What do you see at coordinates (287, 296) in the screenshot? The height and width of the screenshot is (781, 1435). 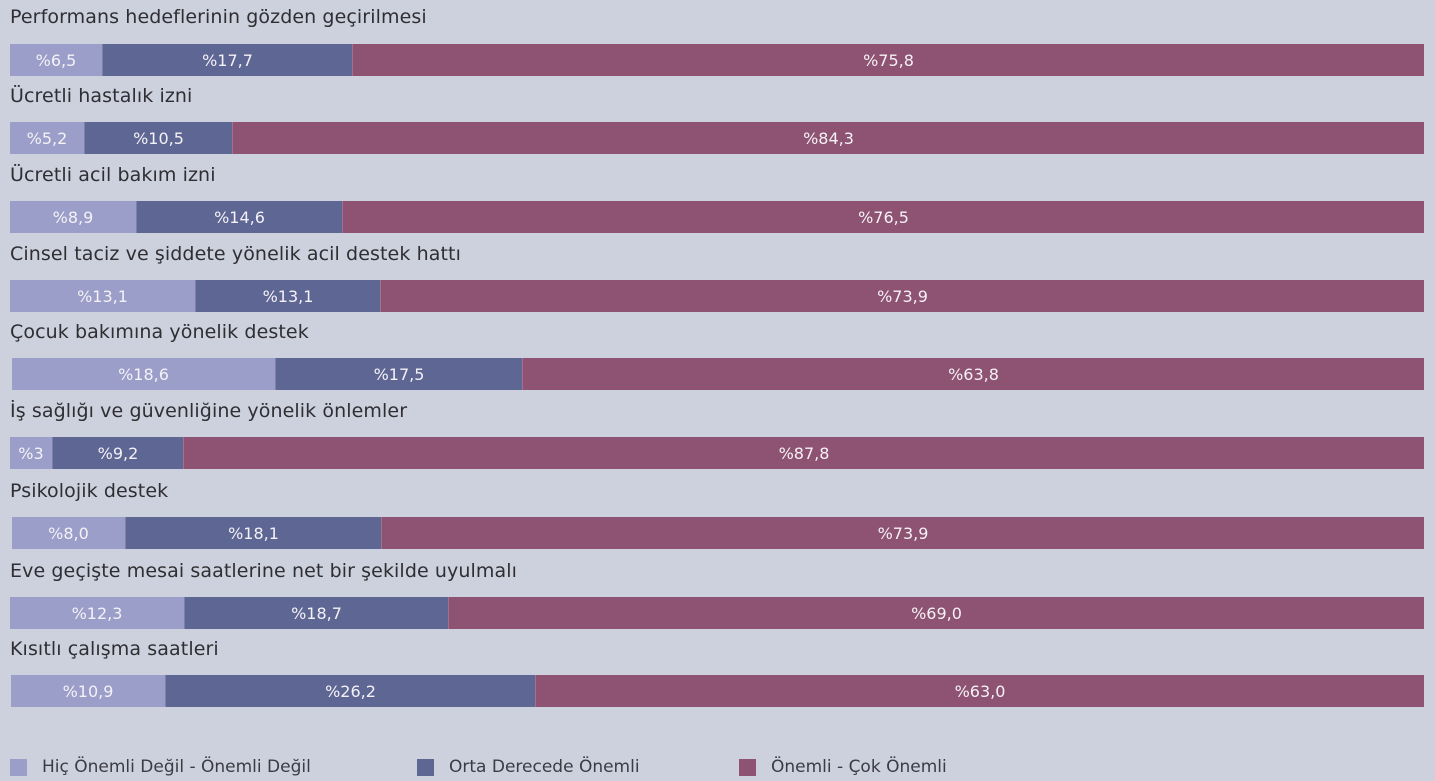 I see `bar-segment-2: %13,1` at bounding box center [287, 296].